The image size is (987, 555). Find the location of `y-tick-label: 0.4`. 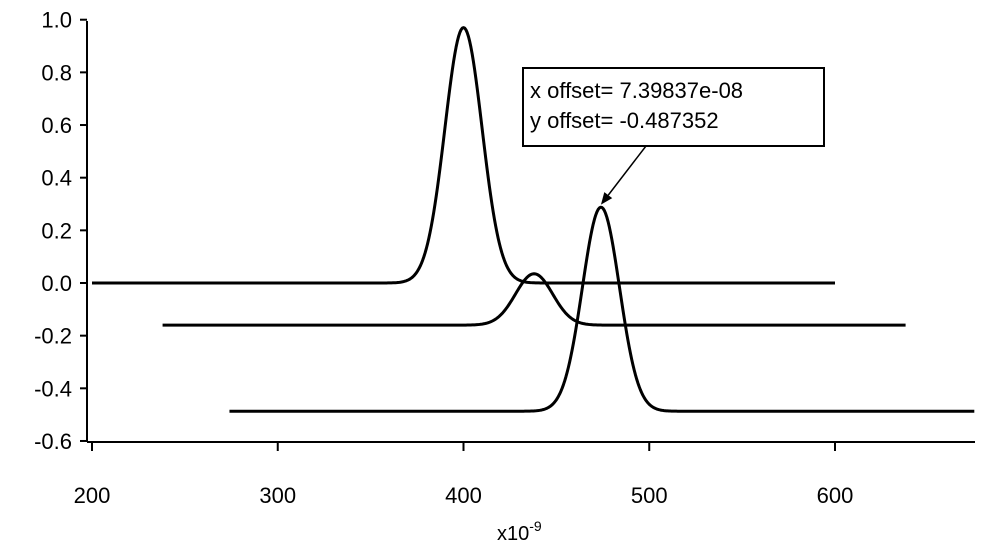

y-tick-label: 0.4 is located at coordinates (56, 178).